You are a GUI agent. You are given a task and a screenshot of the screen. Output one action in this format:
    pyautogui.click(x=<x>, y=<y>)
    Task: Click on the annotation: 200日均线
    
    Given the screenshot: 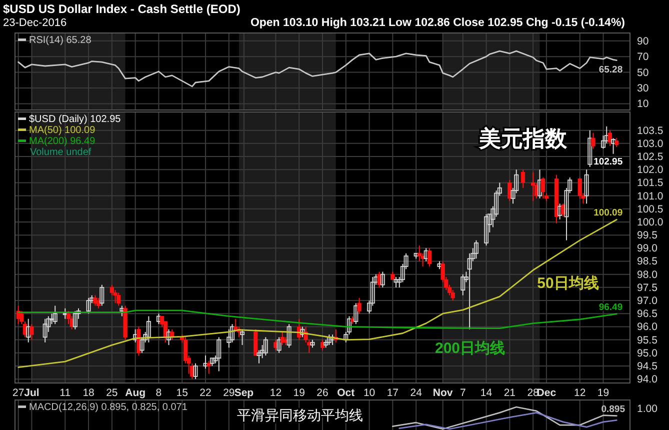 What is the action you would take?
    pyautogui.click(x=470, y=348)
    